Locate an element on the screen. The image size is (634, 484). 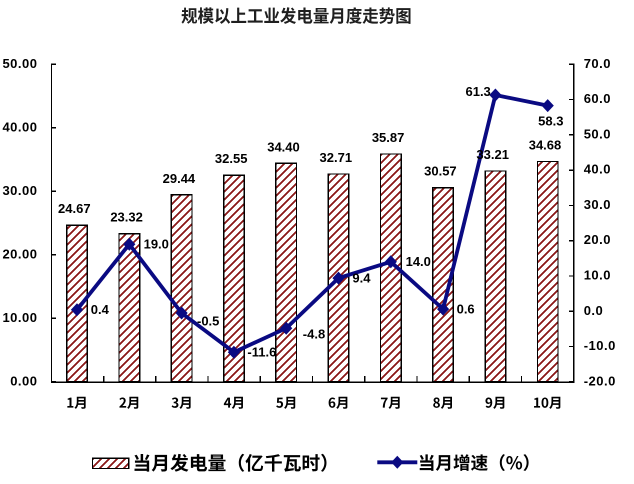
svg-text: 0.6 is located at coordinates (466, 309).